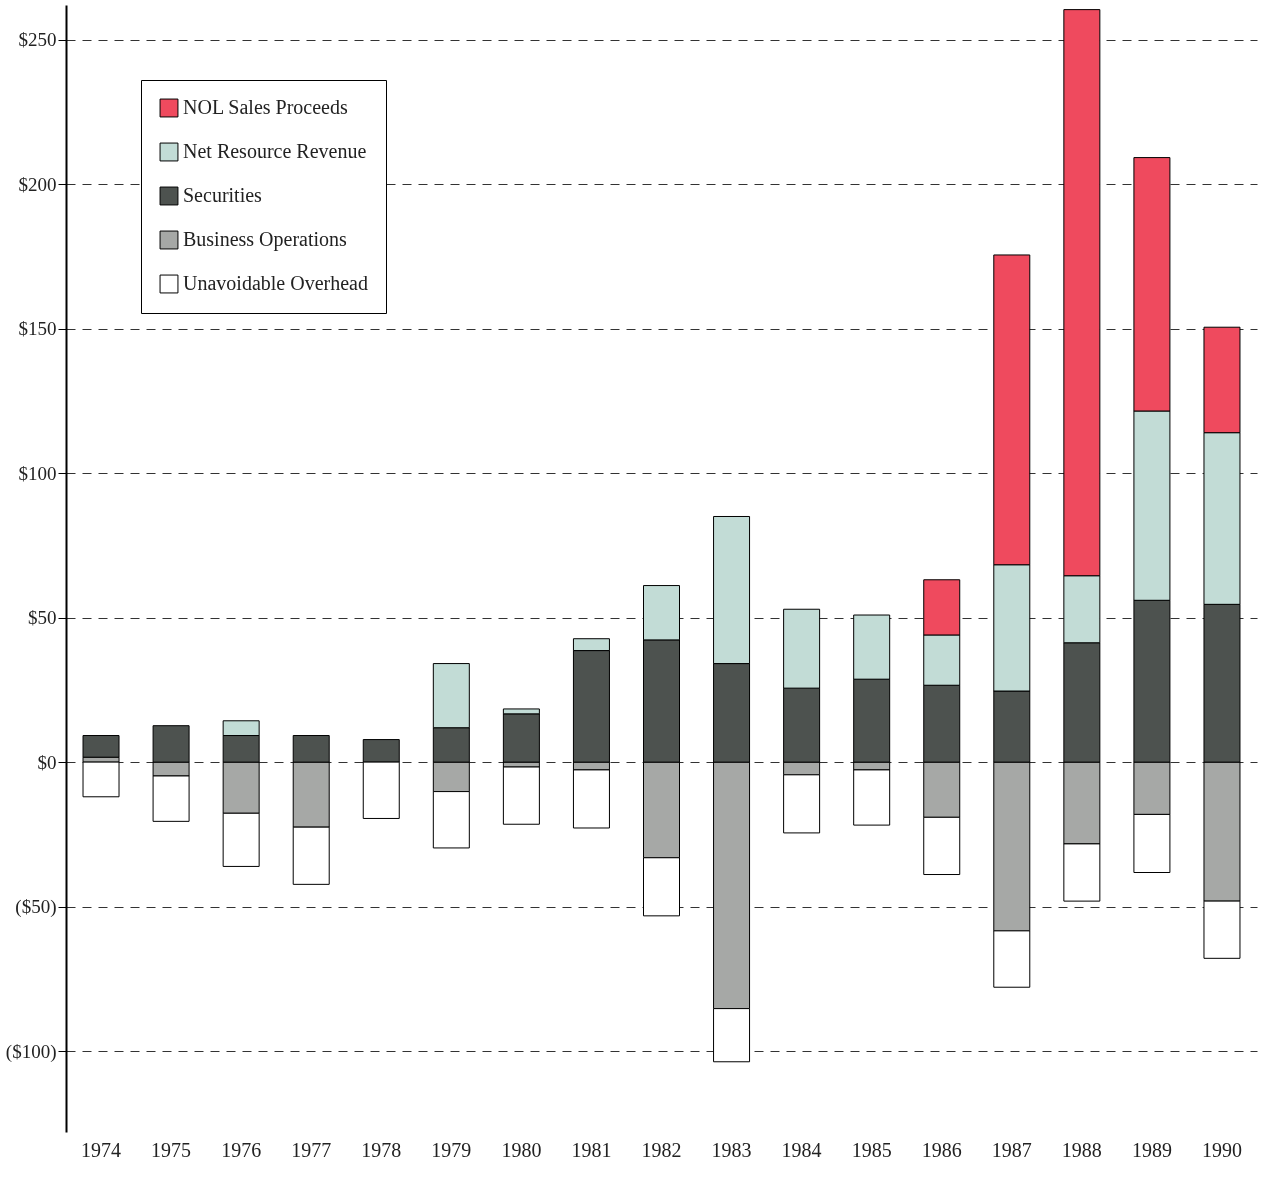  Describe the element at coordinates (265, 107) in the screenshot. I see `legend-label: NOL Sales Proceeds` at that location.